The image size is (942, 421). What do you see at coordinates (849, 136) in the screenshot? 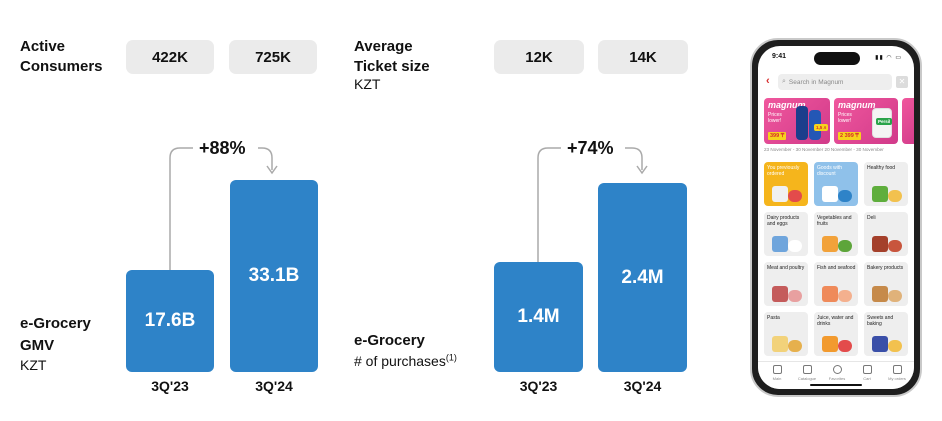
I see `promo-price: 2 399 ₸` at bounding box center [849, 136].